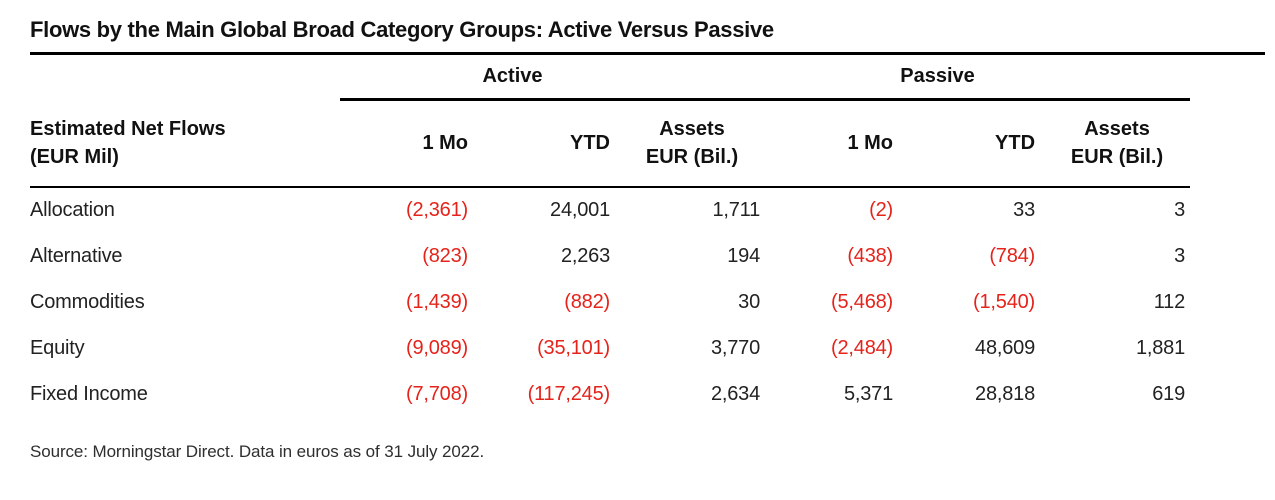 This screenshot has width=1275, height=500. Describe the element at coordinates (72, 210) in the screenshot. I see `row-label: Allocation` at that location.